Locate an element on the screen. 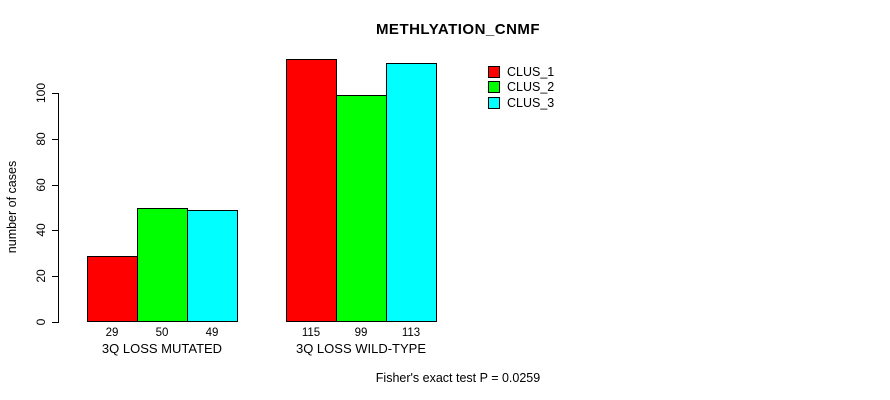 Image resolution: width=890 pixels, height=400 pixels. legend-label: CLUS_2 is located at coordinates (531, 87).